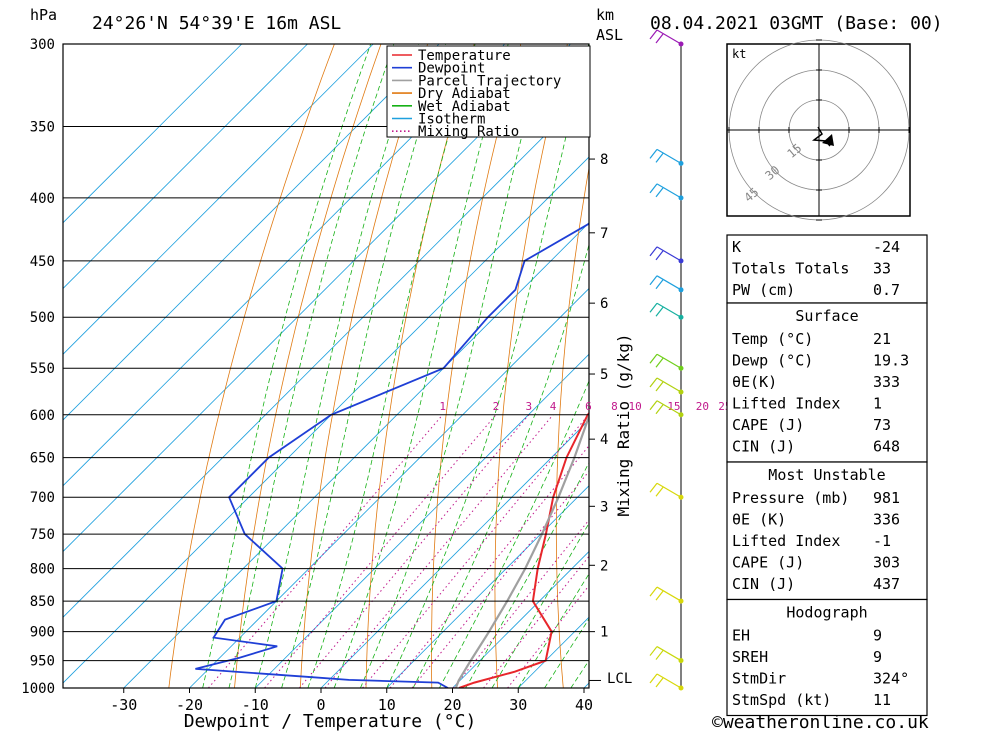 This screenshot has height=733, width=1000. I want to click on km-tick-label: 8, so click(604, 160).